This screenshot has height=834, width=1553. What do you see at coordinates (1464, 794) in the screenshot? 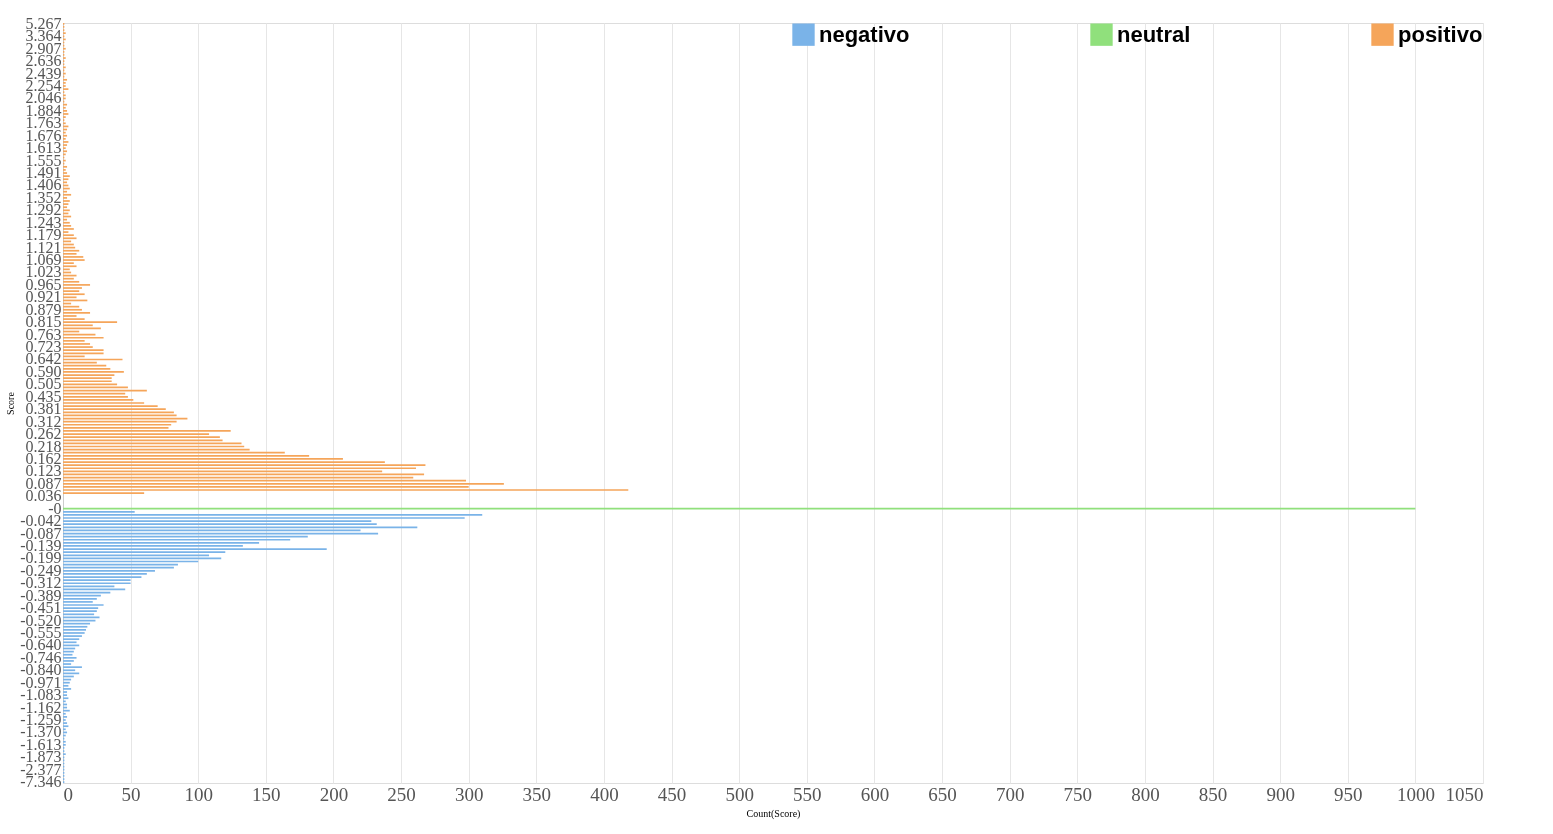
I see `x-tick-label: 1050` at bounding box center [1464, 794].